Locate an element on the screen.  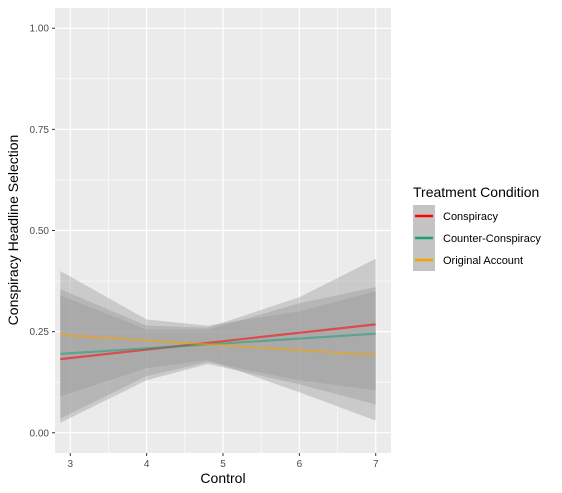
legend-title: Treatment Condition is located at coordinates (476, 192).